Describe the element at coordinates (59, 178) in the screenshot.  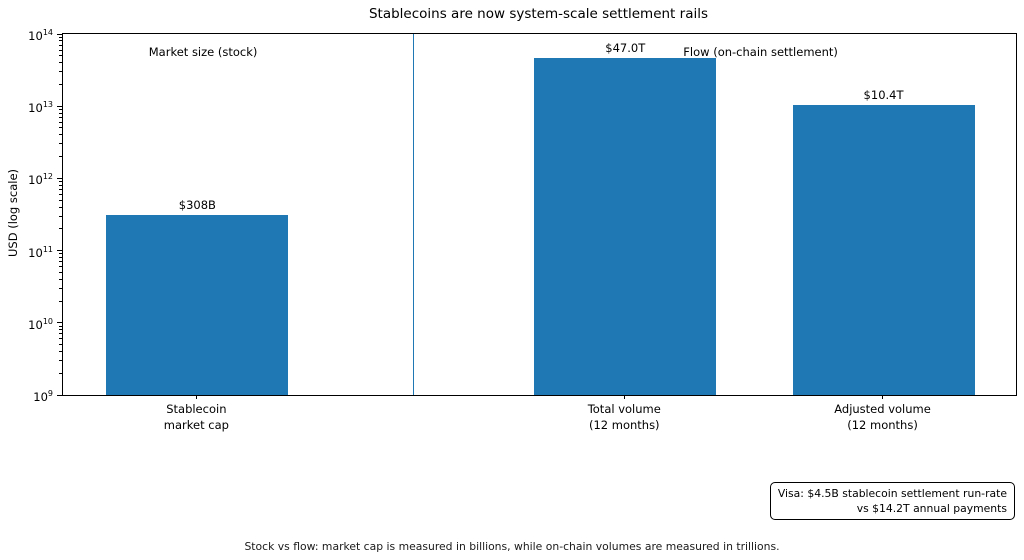
I see `y-major-tick-1e12` at that location.